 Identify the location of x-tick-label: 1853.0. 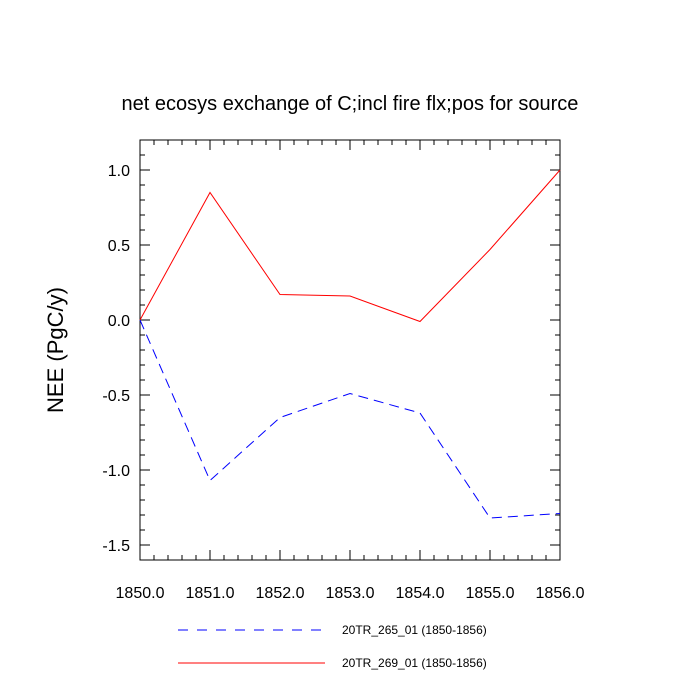
(350, 593).